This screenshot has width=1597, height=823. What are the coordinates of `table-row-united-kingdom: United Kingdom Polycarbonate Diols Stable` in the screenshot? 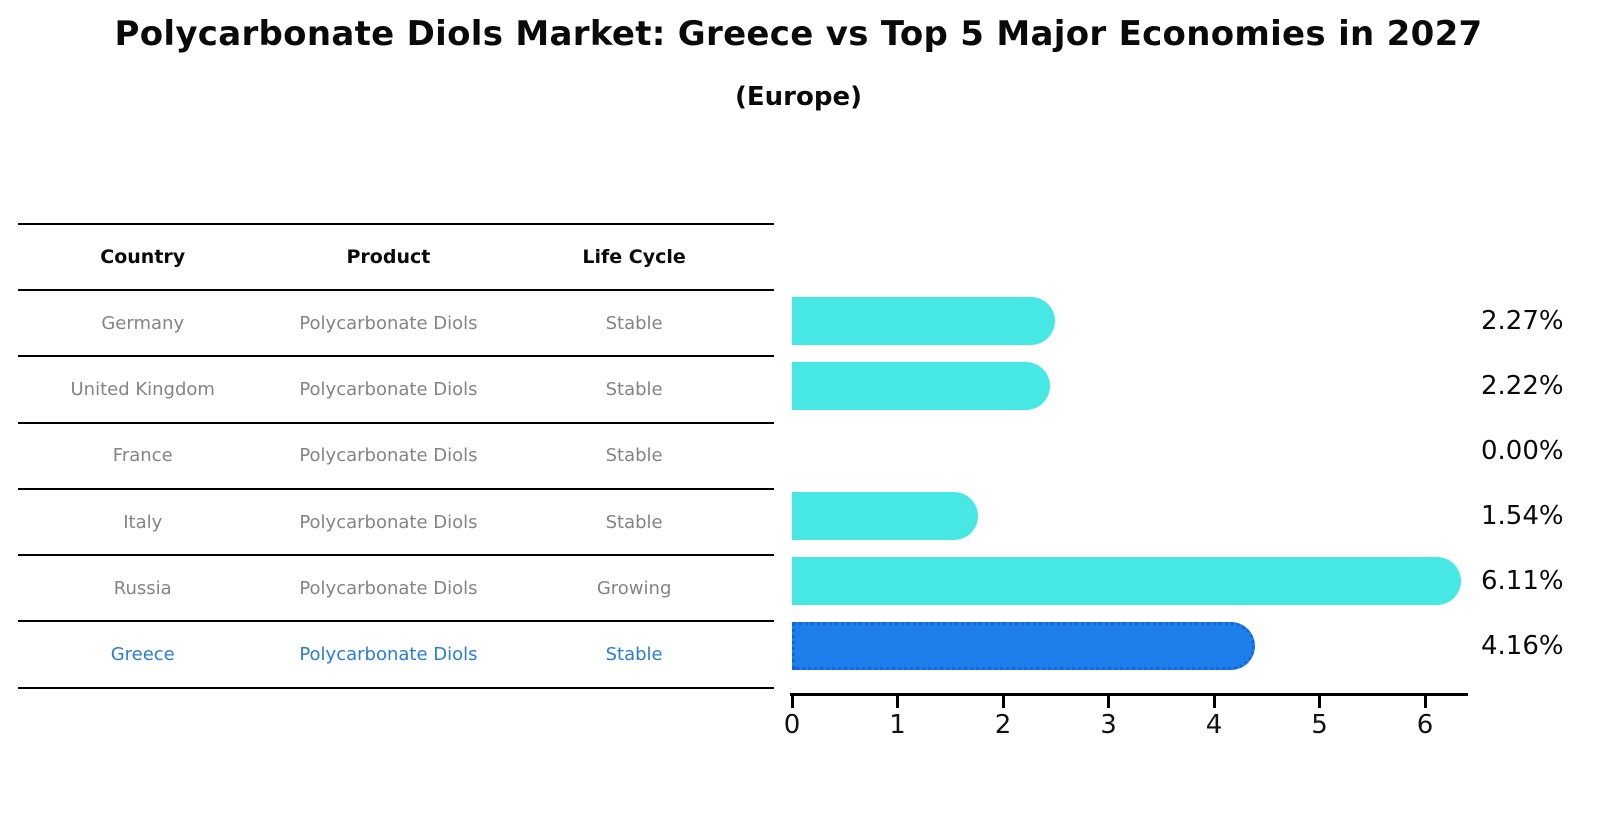 It's located at (396, 390).